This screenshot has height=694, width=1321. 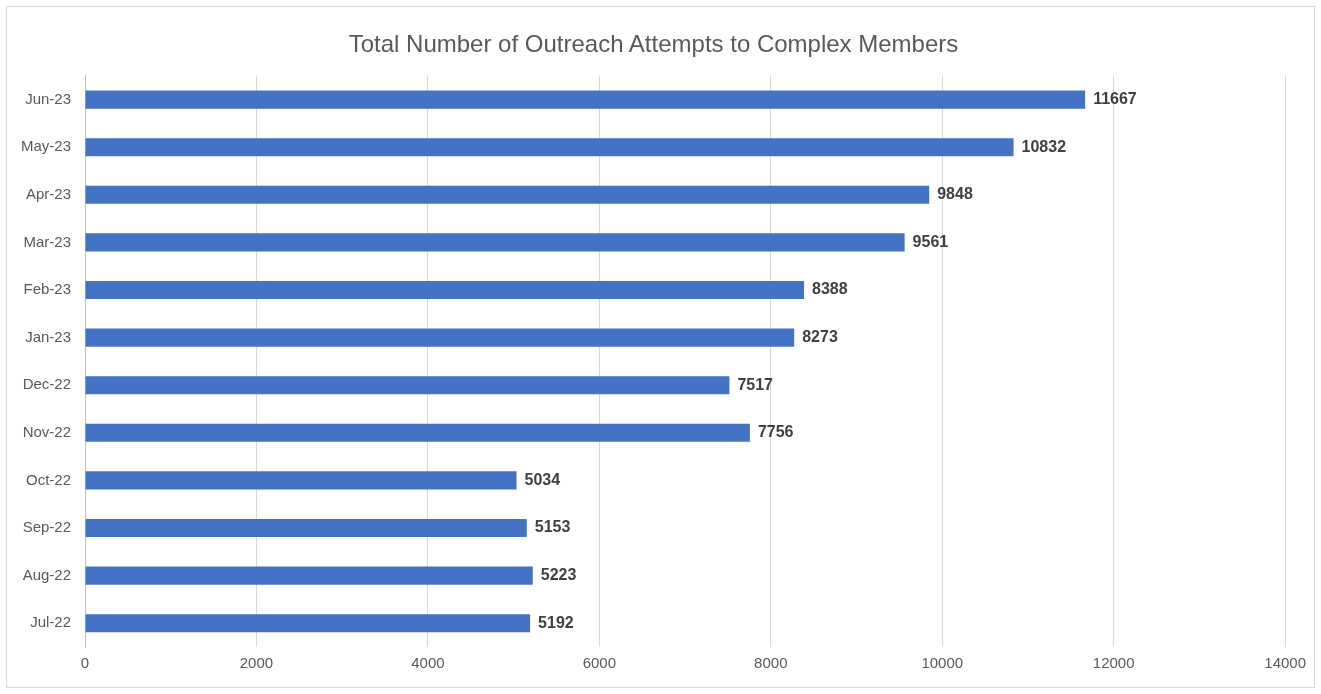 I want to click on y-tick-label: Sep-22, so click(x=47, y=527).